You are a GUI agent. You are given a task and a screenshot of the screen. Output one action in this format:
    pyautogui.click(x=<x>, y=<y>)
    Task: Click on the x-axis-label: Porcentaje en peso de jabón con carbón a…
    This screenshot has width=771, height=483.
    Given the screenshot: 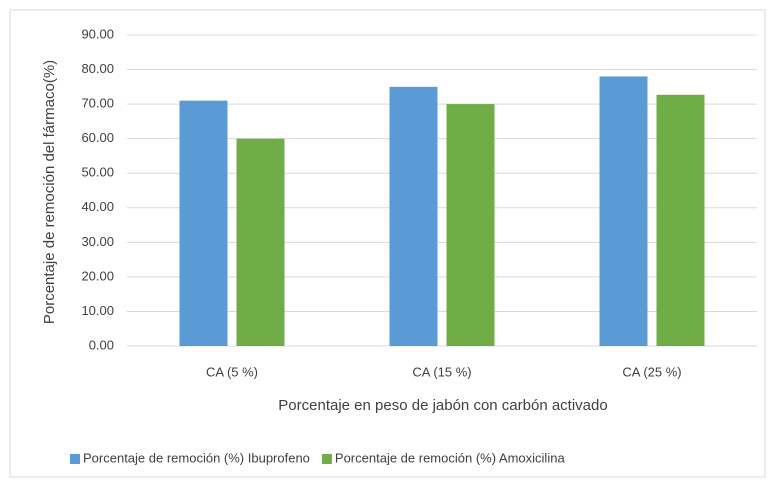 What is the action you would take?
    pyautogui.click(x=442, y=405)
    